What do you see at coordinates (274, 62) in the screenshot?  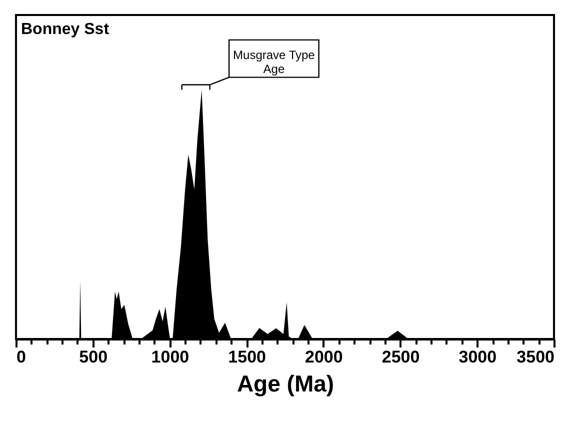 I see `text: Musgrave Type Age` at bounding box center [274, 62].